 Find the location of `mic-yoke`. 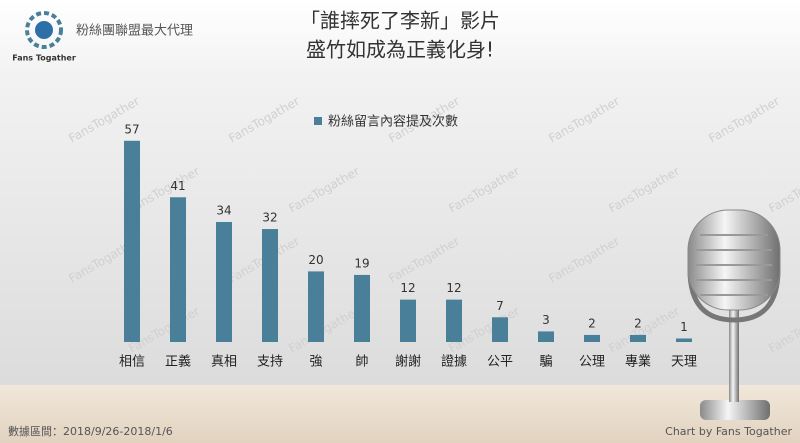

mic-yoke is located at coordinates (734, 296).